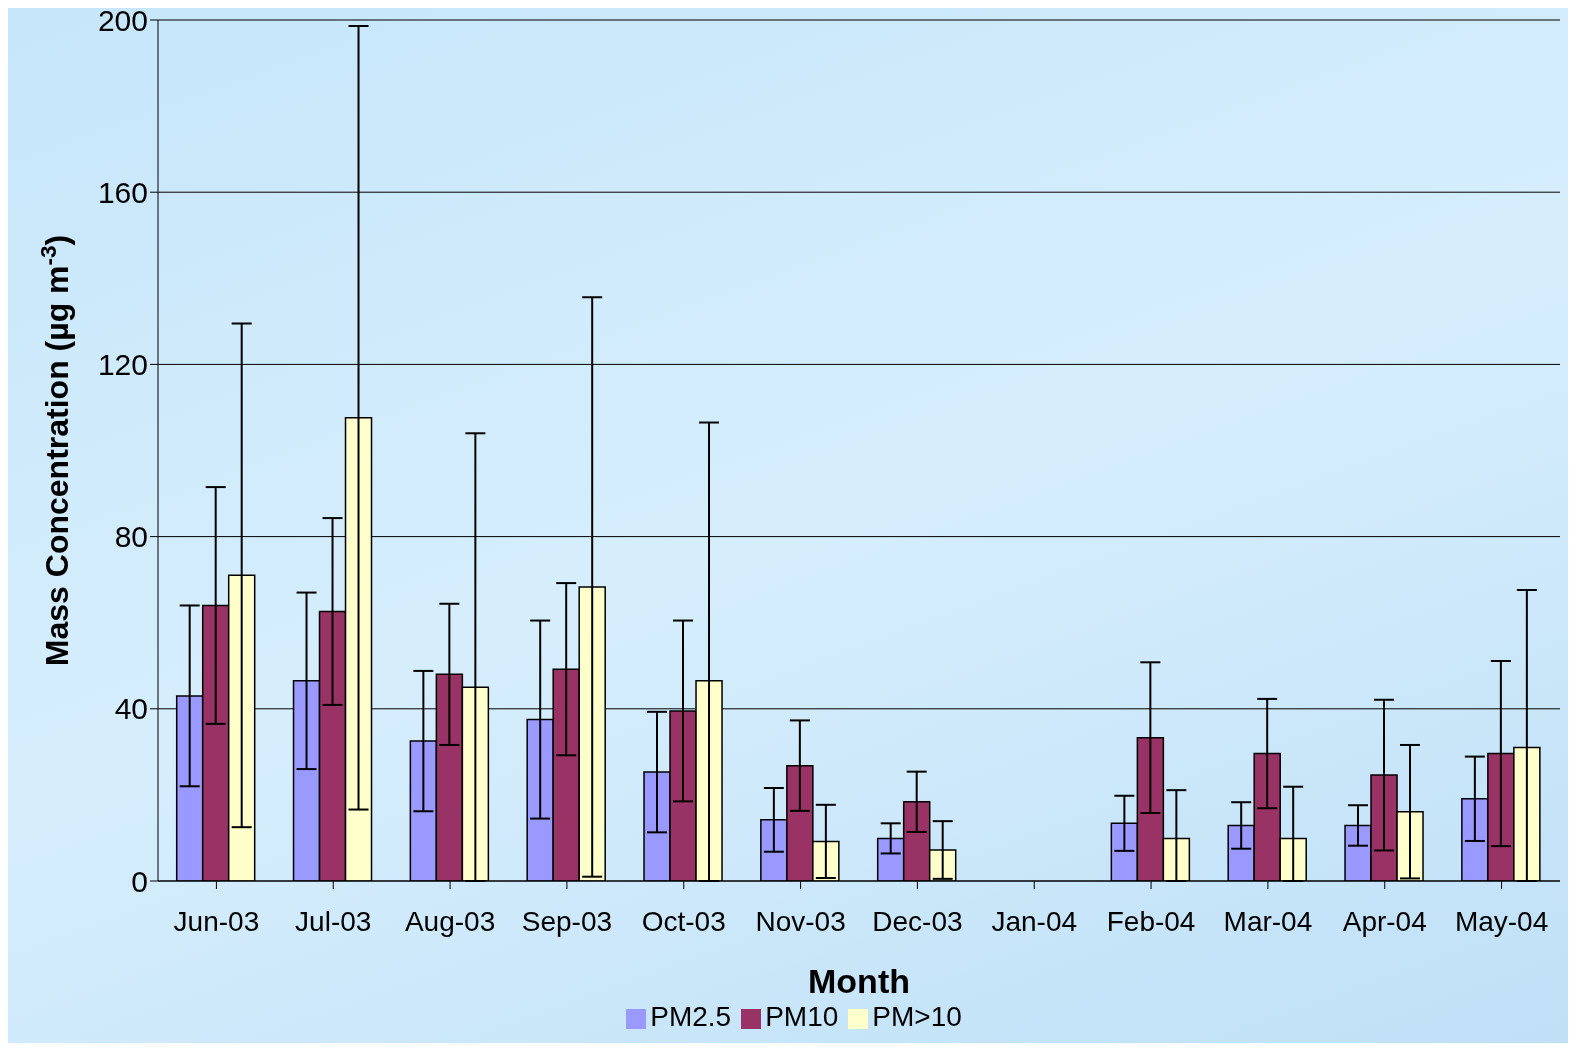 The image size is (1578, 1051). What do you see at coordinates (683, 921) in the screenshot?
I see `x-tick-label: Oct-03` at bounding box center [683, 921].